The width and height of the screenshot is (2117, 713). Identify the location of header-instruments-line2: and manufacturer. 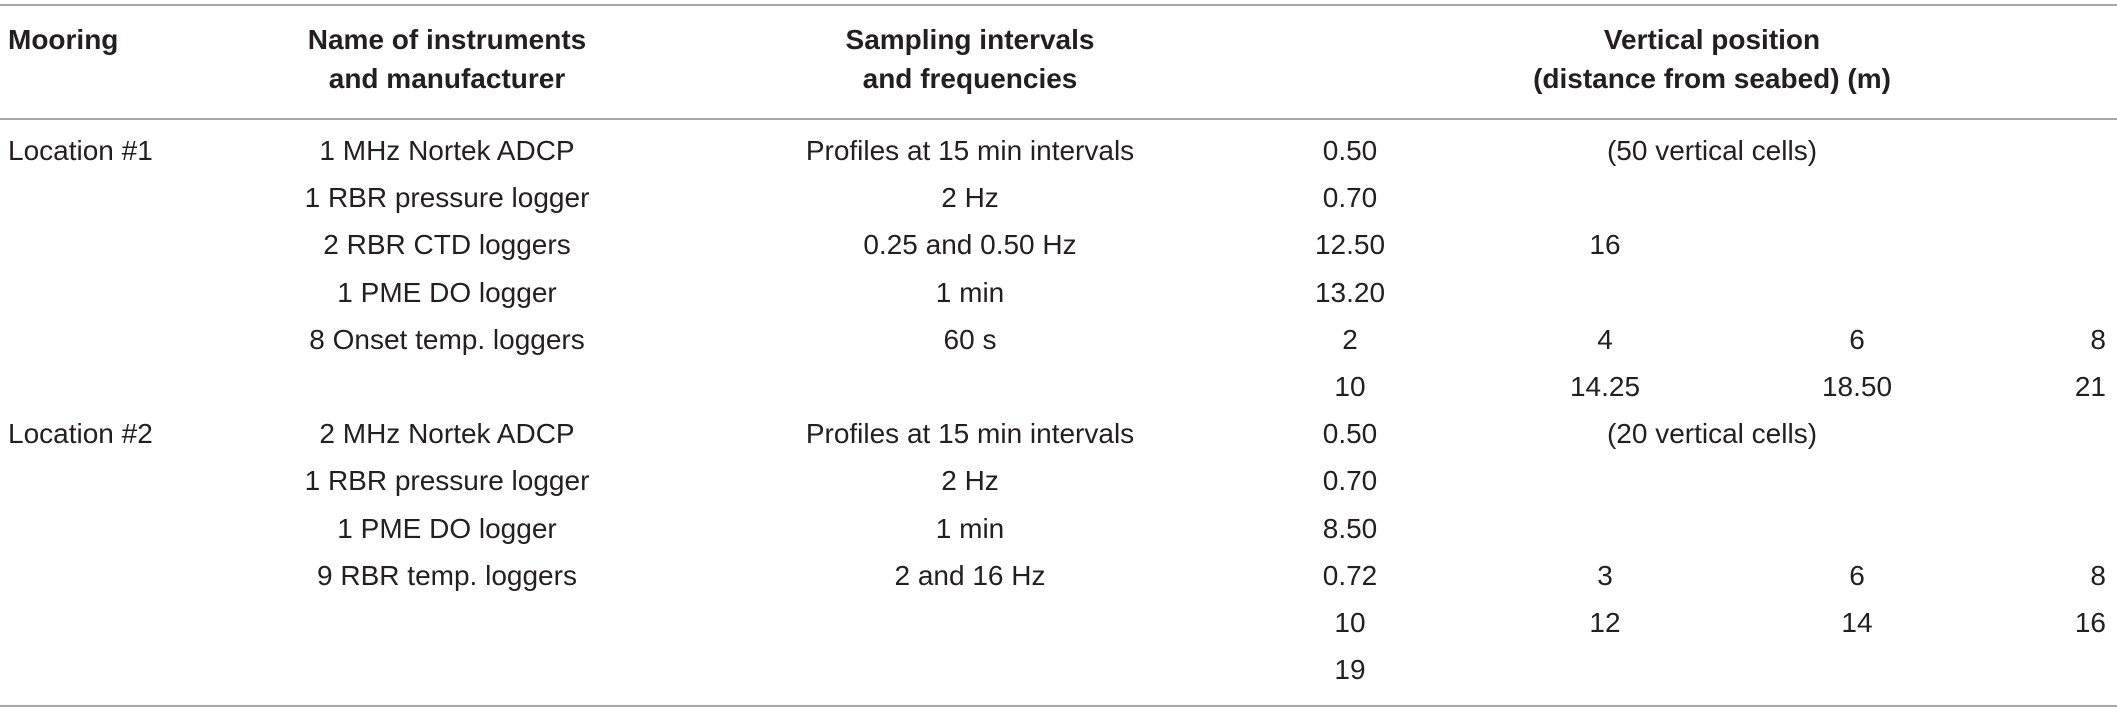
(447, 78).